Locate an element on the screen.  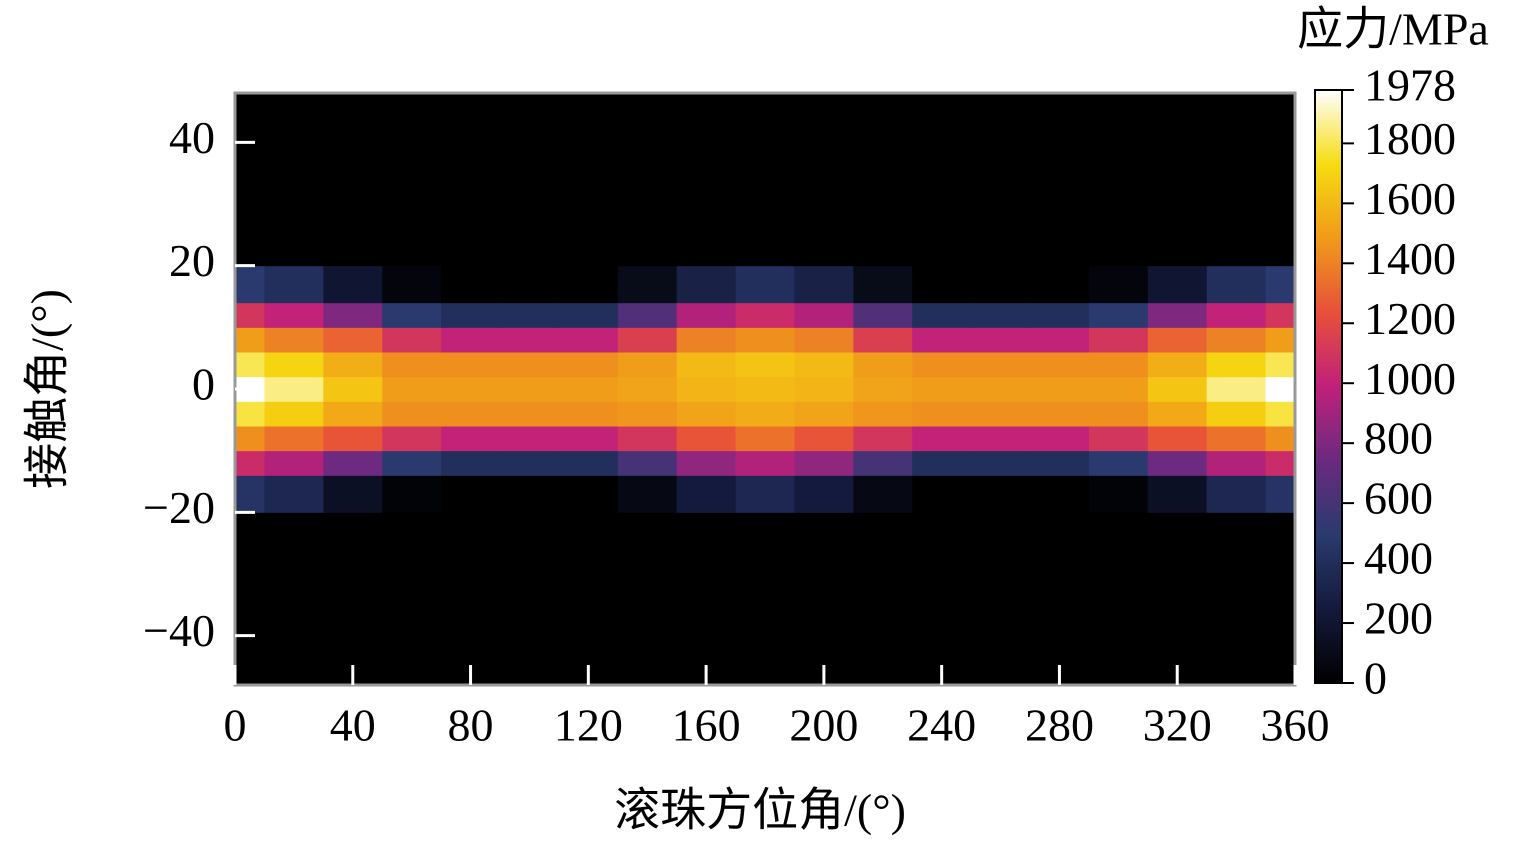
colorbar-tick-label: 800 is located at coordinates (1398, 438).